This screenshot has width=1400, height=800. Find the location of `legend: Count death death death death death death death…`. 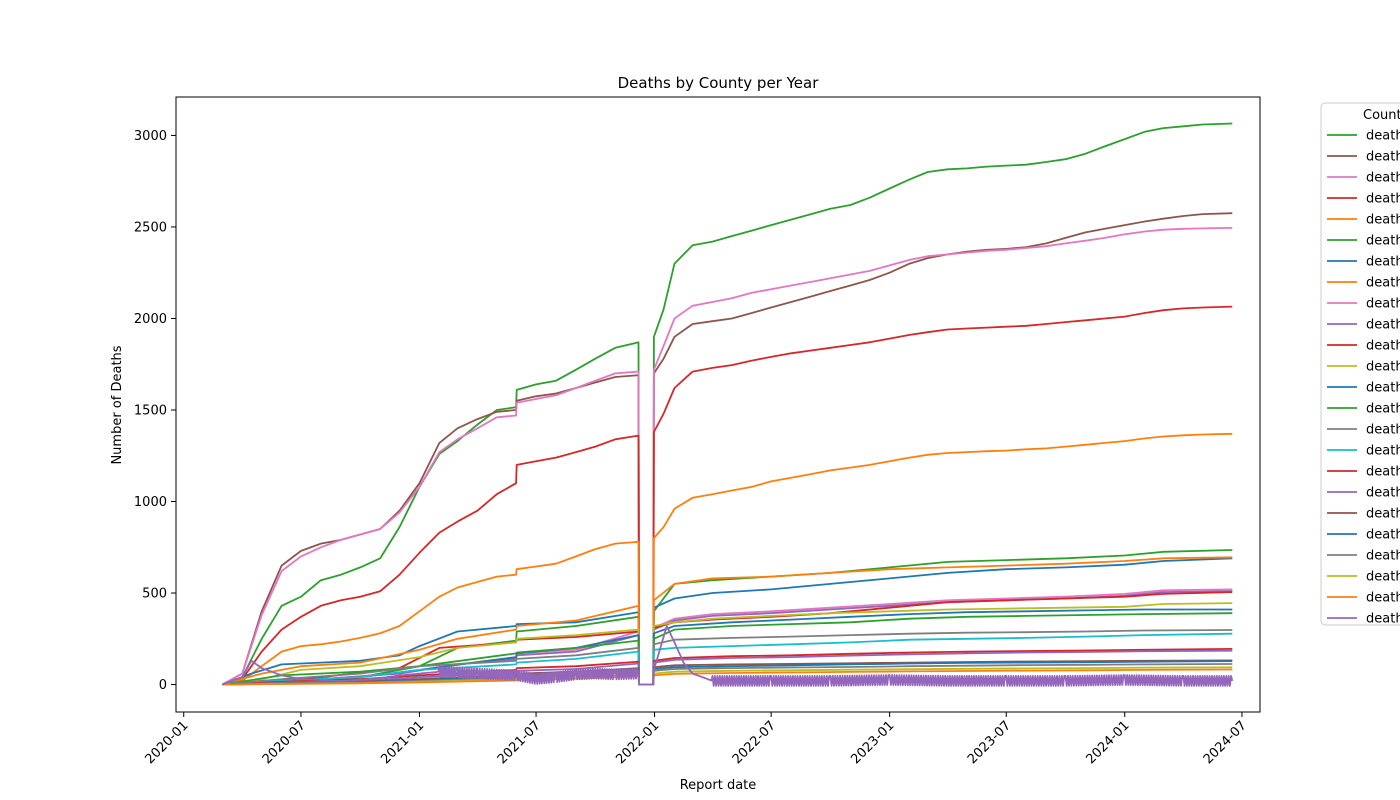

legend: Count death death death death death death death… is located at coordinates (1360, 364).